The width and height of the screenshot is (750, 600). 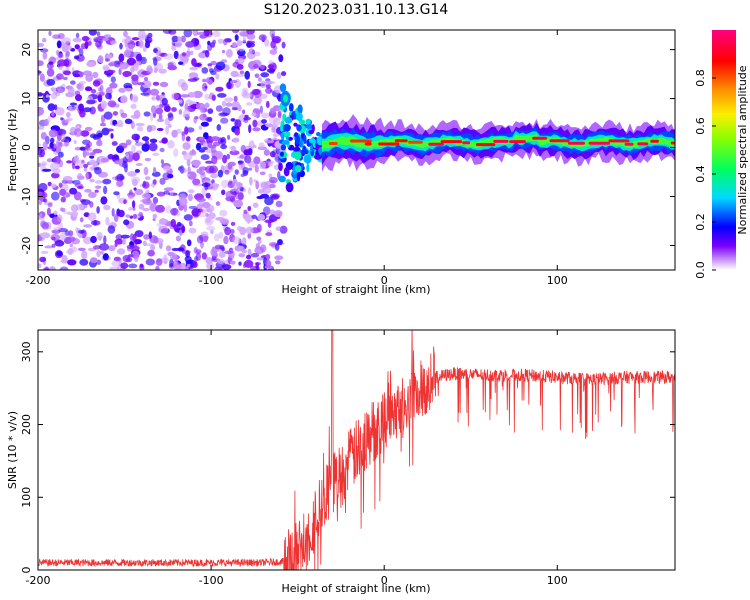 I want to click on carrier-core, so click(x=485, y=145).